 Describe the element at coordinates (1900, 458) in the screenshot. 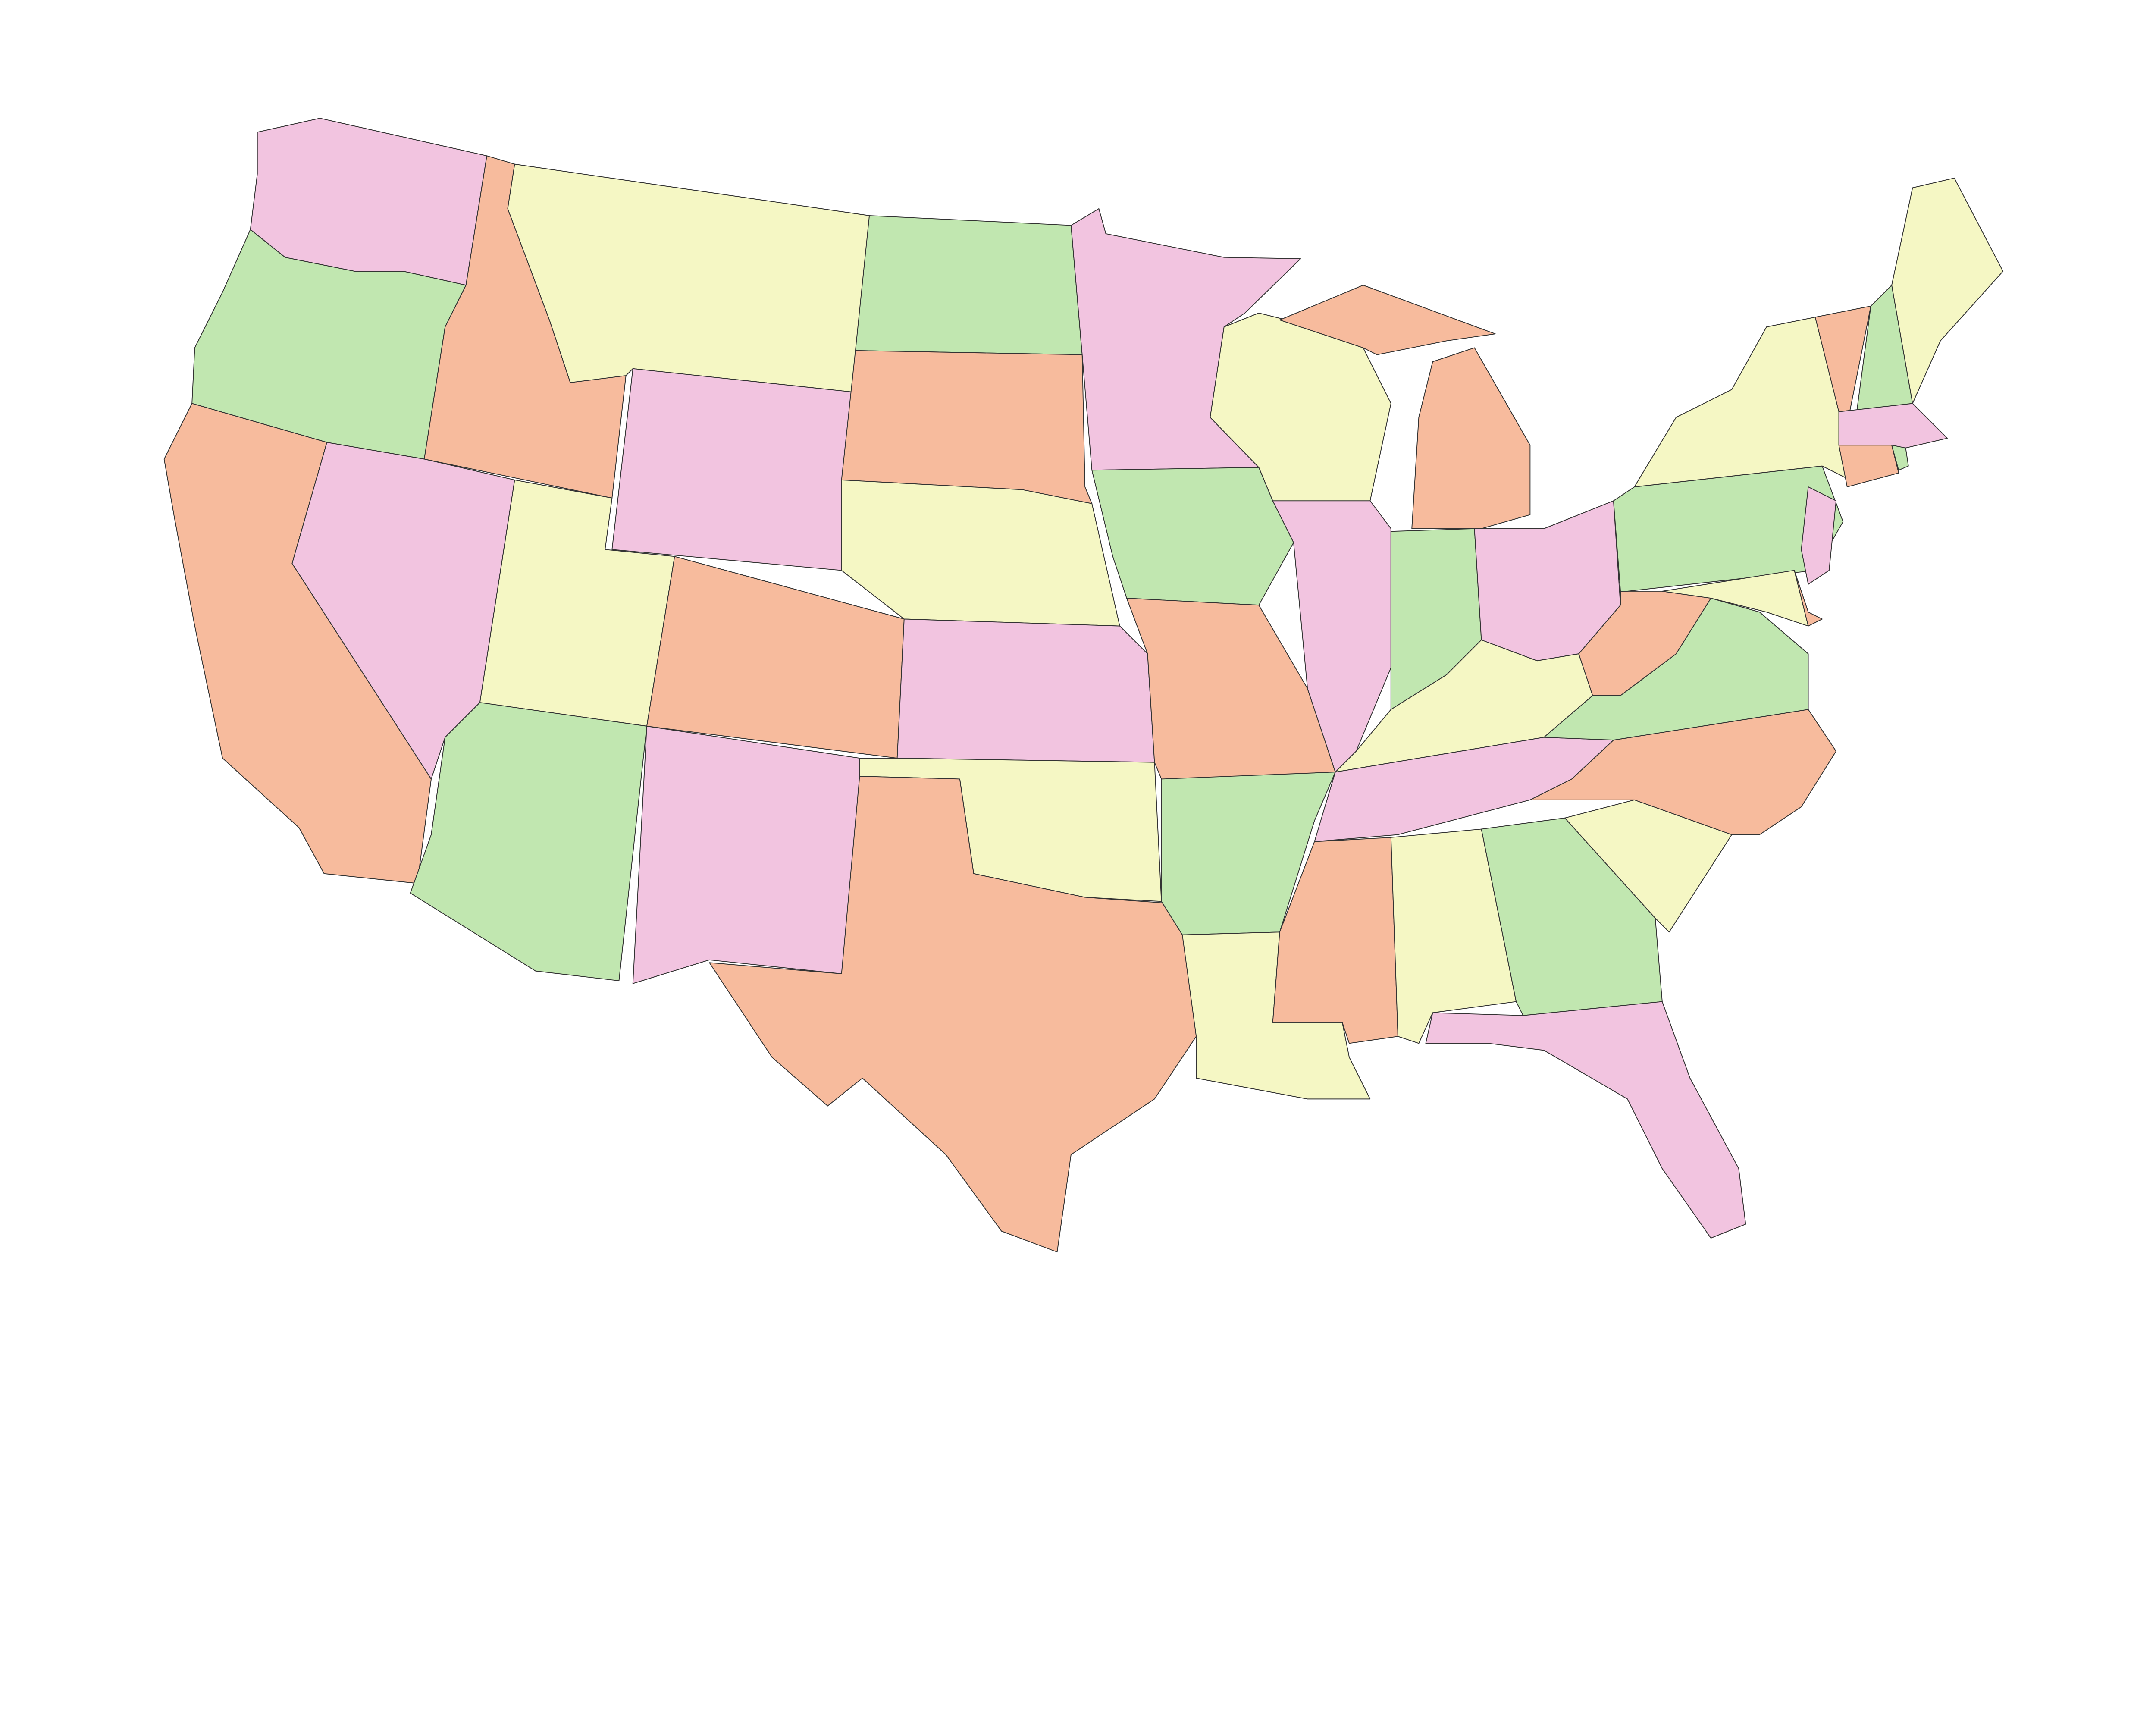

I see `state-rhode-island` at that location.